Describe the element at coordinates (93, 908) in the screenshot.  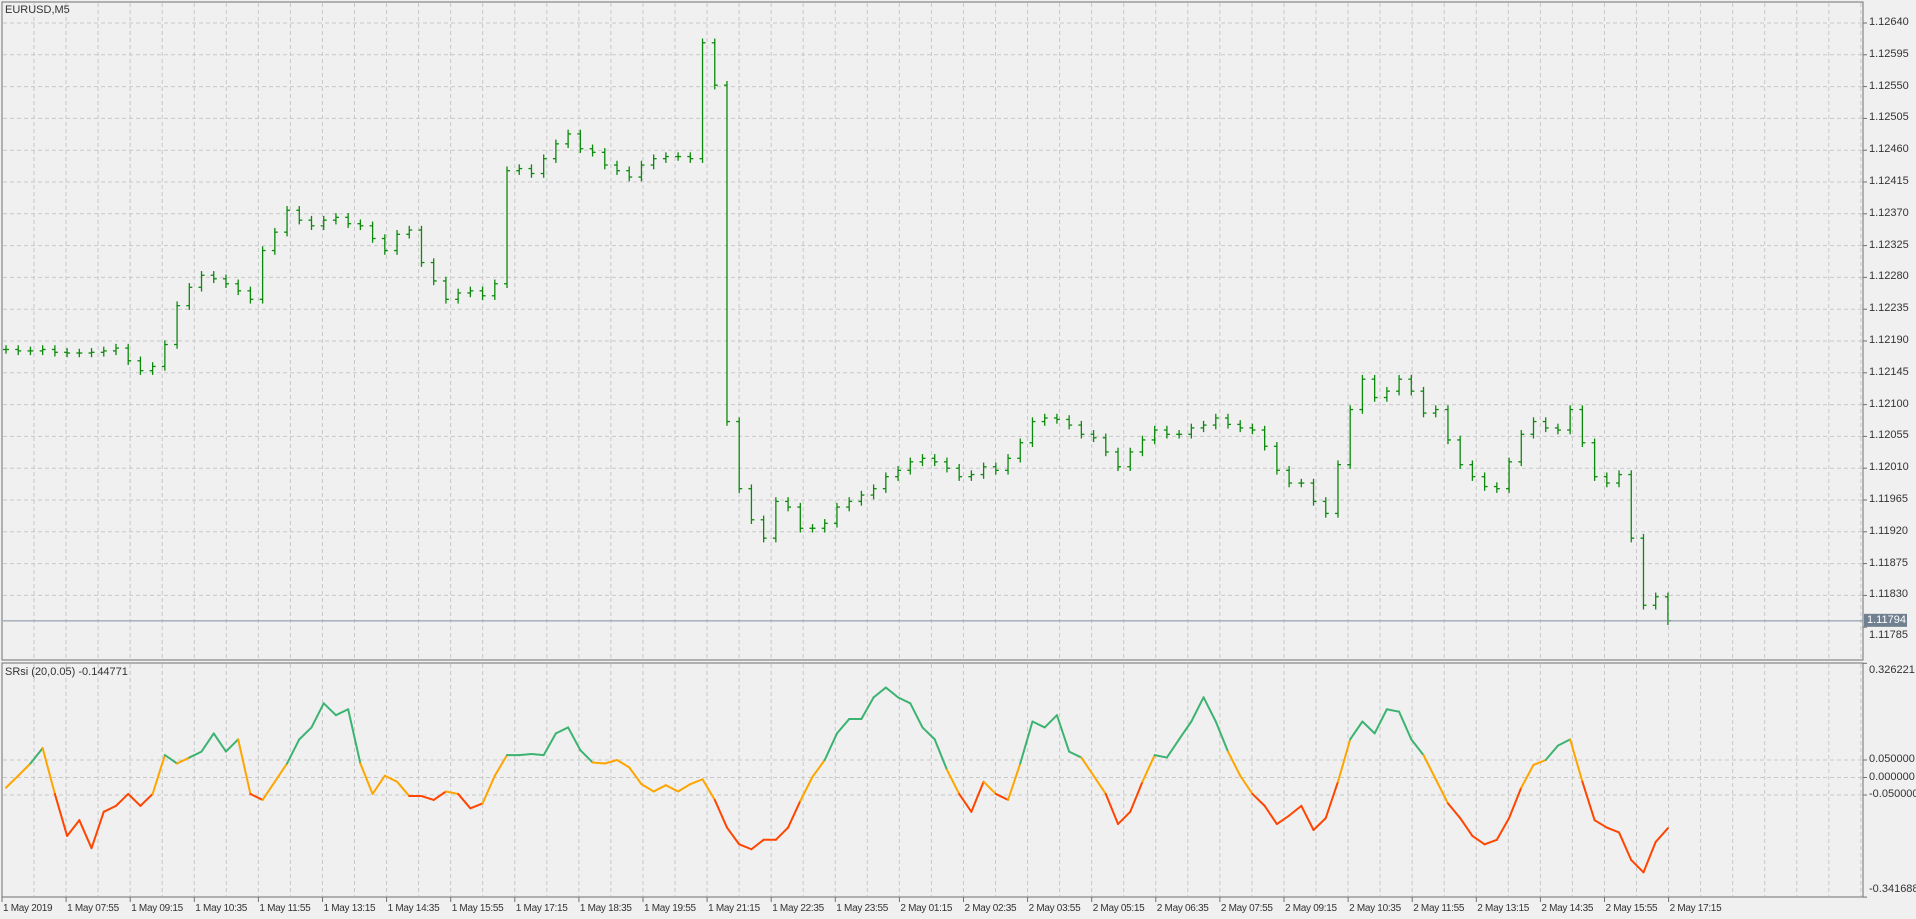
I see `time-axis-label: 1 May 07:55` at that location.